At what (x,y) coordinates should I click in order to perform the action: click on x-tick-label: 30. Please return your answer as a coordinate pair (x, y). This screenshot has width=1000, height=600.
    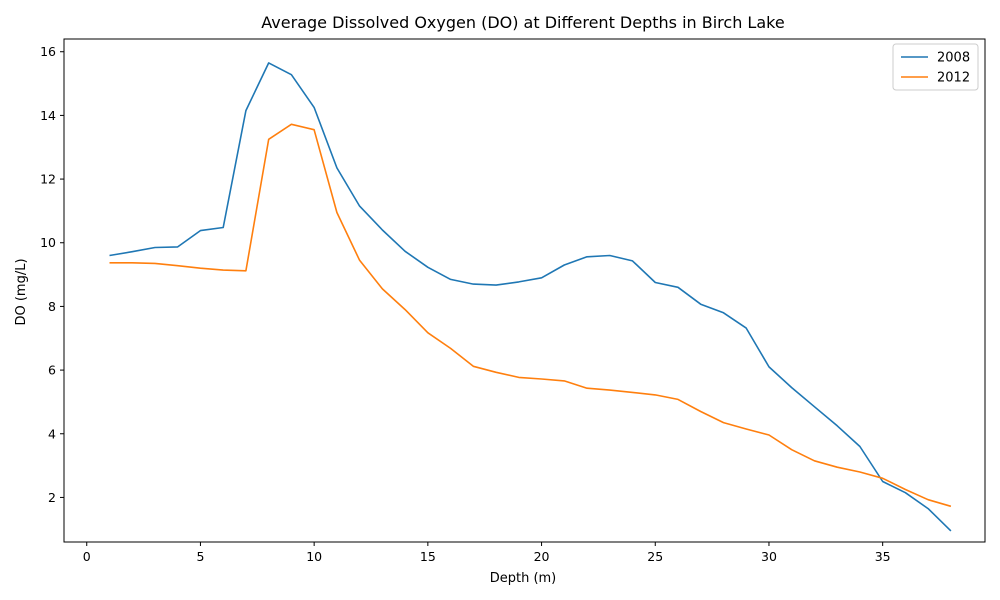
    Looking at the image, I should click on (769, 556).